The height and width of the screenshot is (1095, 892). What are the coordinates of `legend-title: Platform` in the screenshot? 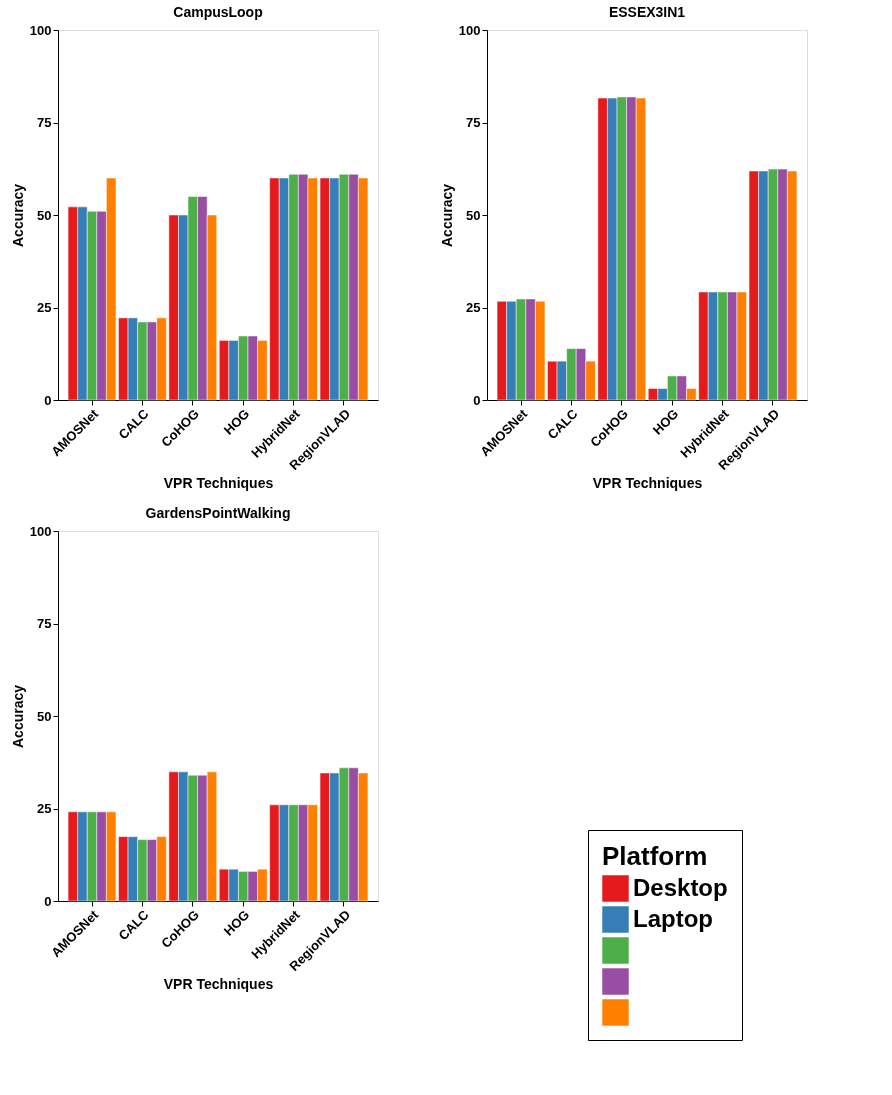 It's located at (655, 856).